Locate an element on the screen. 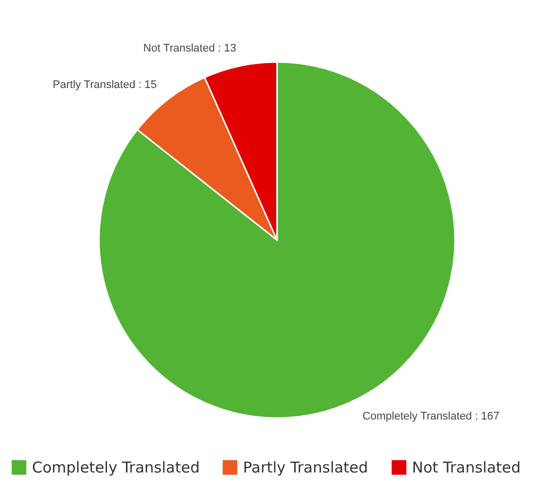  data-label: Partly Translated : 15 is located at coordinates (104, 85).